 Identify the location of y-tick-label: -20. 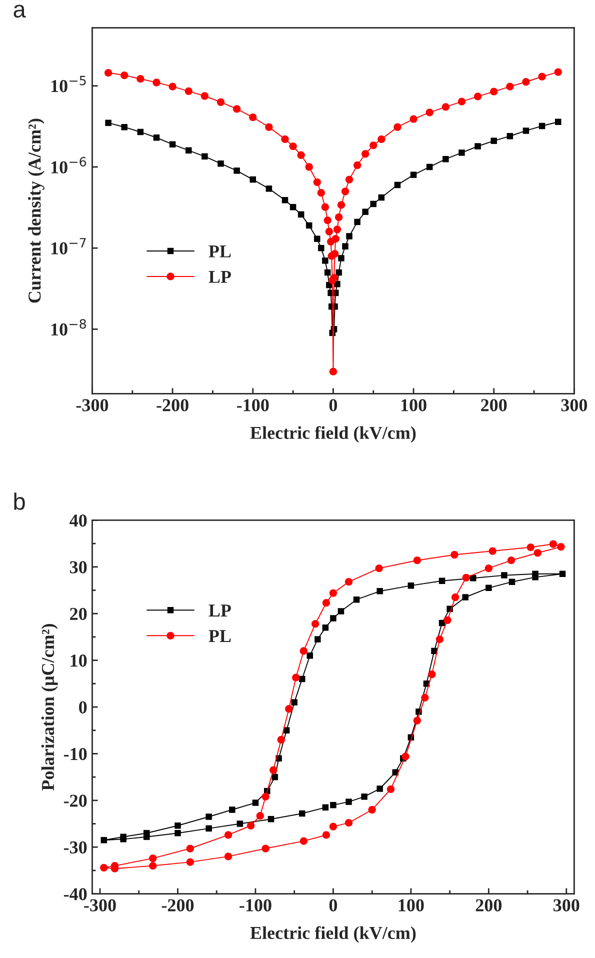
(75, 800).